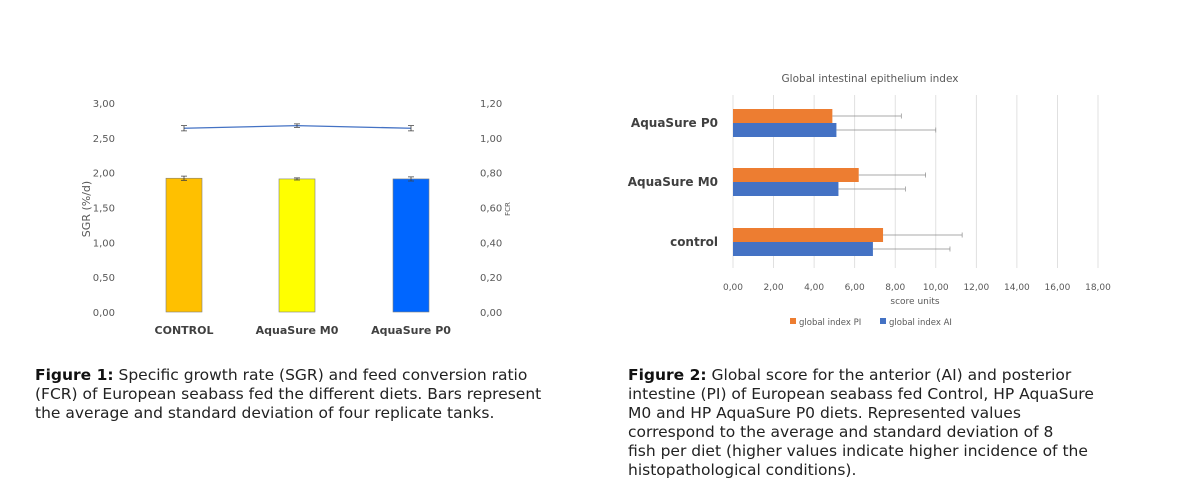 Image resolution: width=1200 pixels, height=500 pixels. I want to click on category-label: CONTROL, so click(184, 330).